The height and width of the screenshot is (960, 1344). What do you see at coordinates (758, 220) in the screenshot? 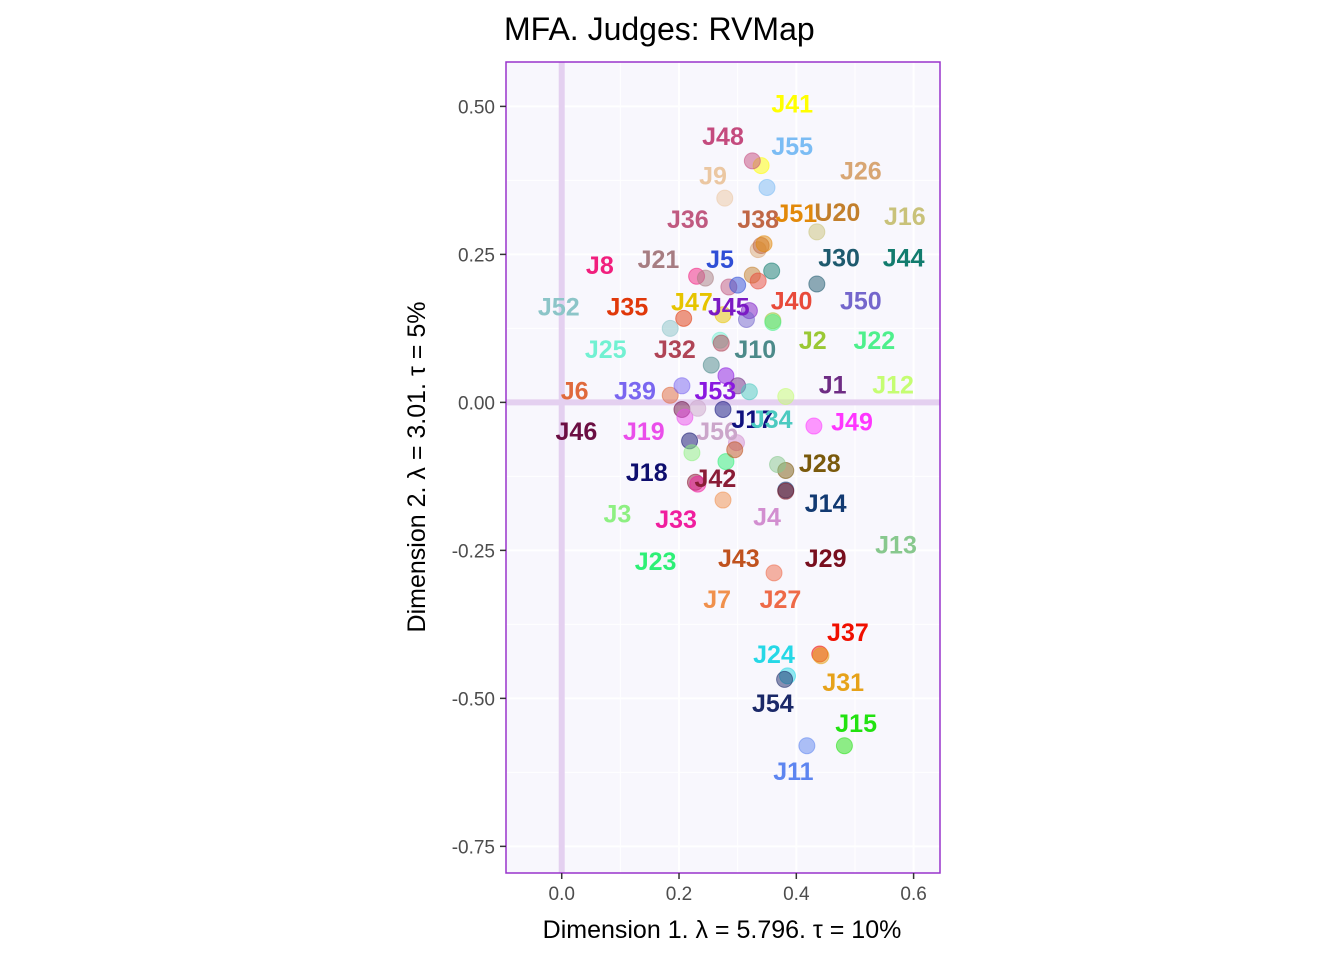
I see `point-label: J38` at bounding box center [758, 220].